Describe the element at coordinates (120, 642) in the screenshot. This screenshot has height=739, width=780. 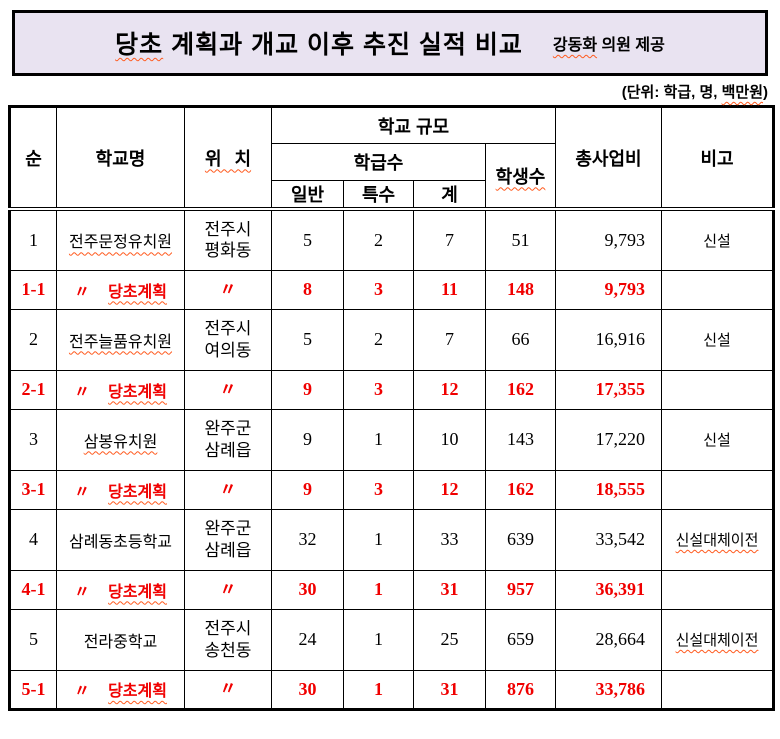
I see `school-name: 전라중학교` at that location.